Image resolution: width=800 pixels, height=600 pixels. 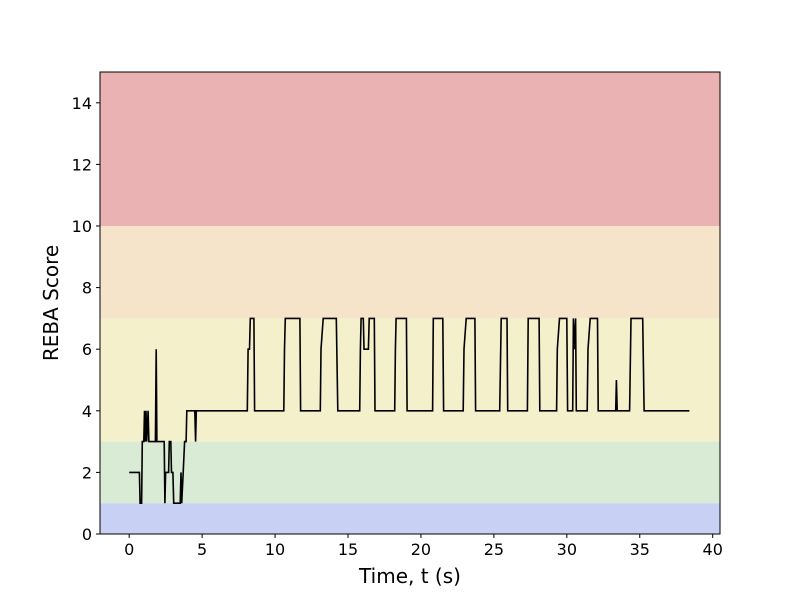 What do you see at coordinates (82, 164) in the screenshot?
I see `y-tick-label: 12` at bounding box center [82, 164].